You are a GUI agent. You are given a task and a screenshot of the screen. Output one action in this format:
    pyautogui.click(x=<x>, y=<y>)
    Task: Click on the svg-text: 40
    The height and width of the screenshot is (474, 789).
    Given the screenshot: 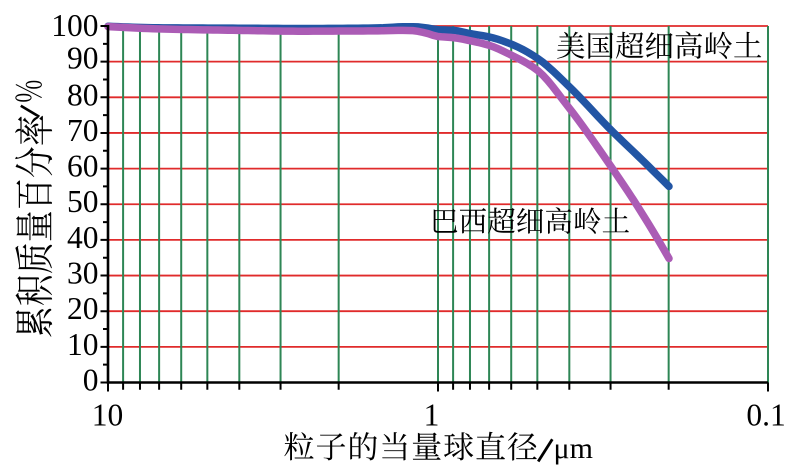 What is the action you would take?
    pyautogui.click(x=83, y=237)
    